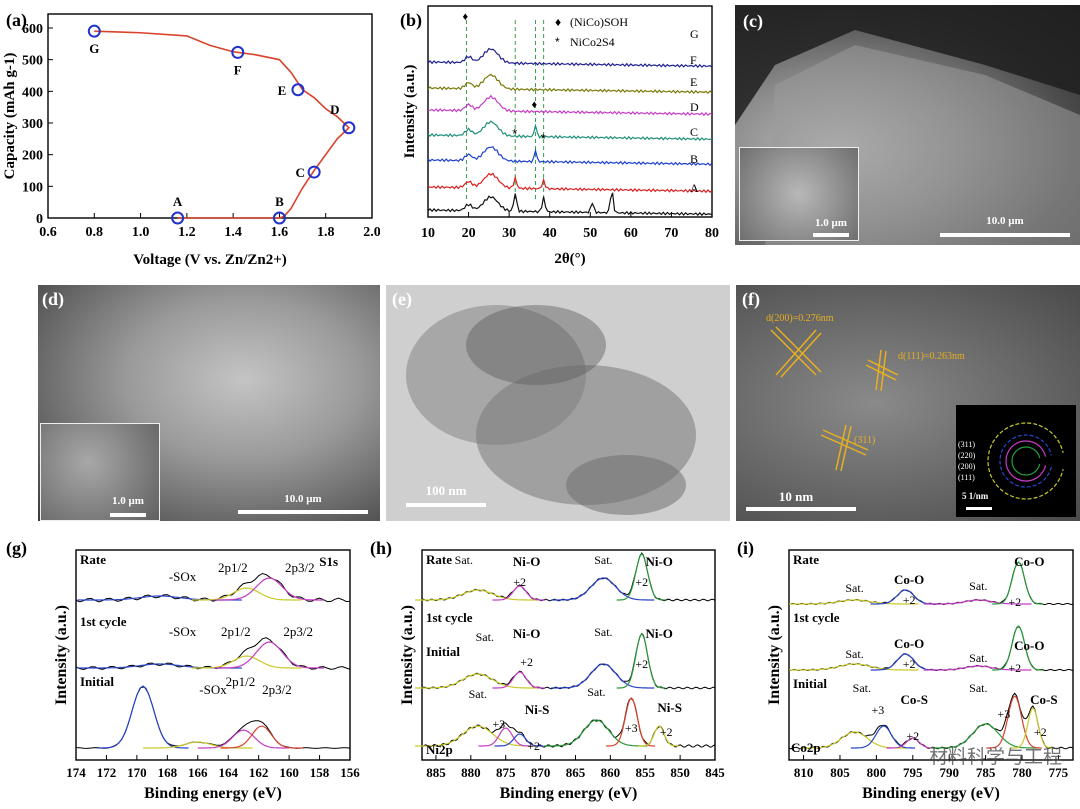 The width and height of the screenshot is (1080, 809). What do you see at coordinates (280, 232) in the screenshot?
I see `x-tick-label-a: 1.6` at bounding box center [280, 232].